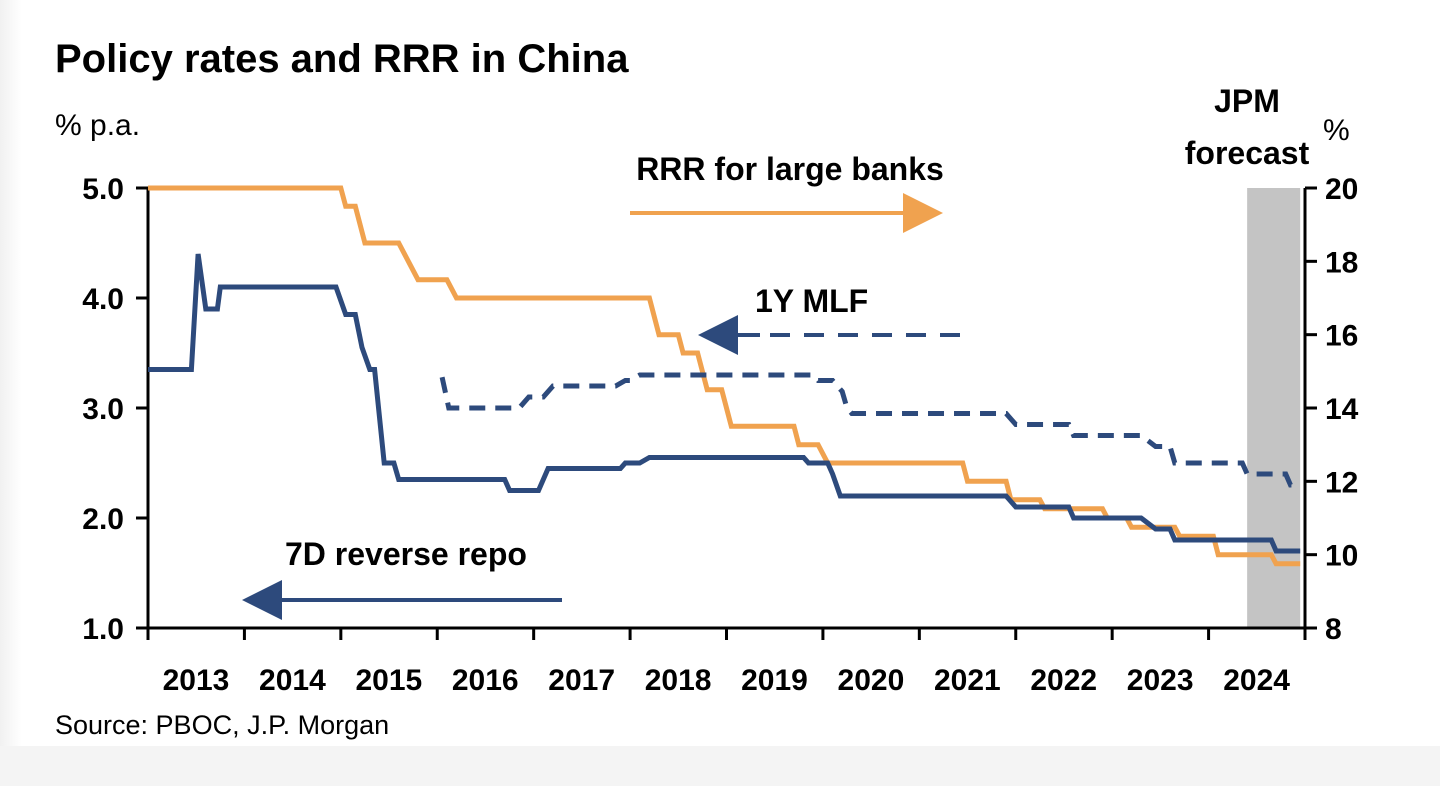 The height and width of the screenshot is (786, 1440). I want to click on chart-title: Policy rates and RRR in China, so click(342, 59).